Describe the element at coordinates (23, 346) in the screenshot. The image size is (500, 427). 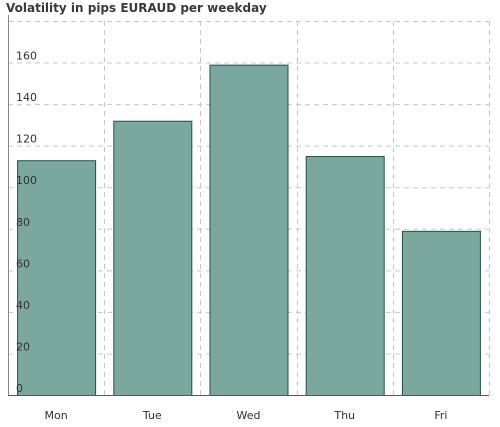
I see `y-tick-label: 20` at that location.